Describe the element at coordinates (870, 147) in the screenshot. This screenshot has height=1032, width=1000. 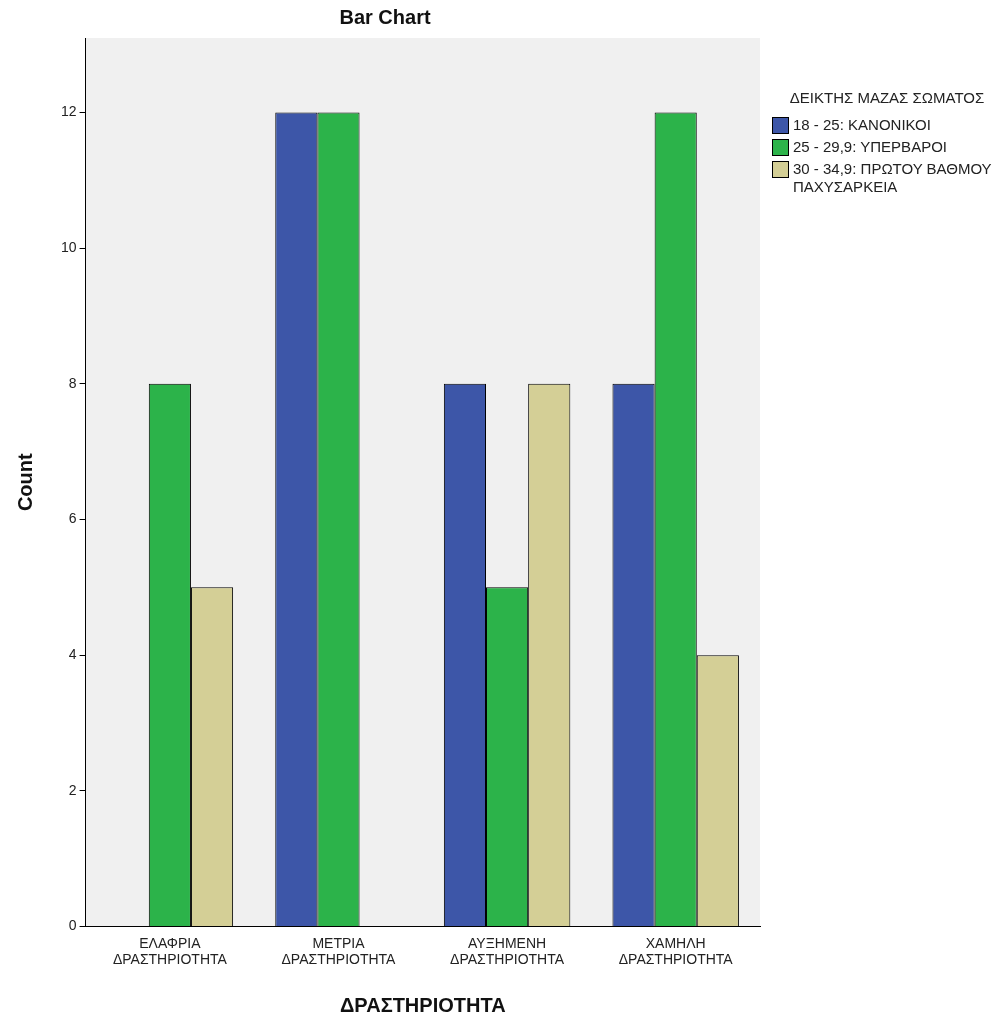
I see `legend-label: 25 - 29,9: ΥΠΕΡΒΑΡΟΙ` at that location.